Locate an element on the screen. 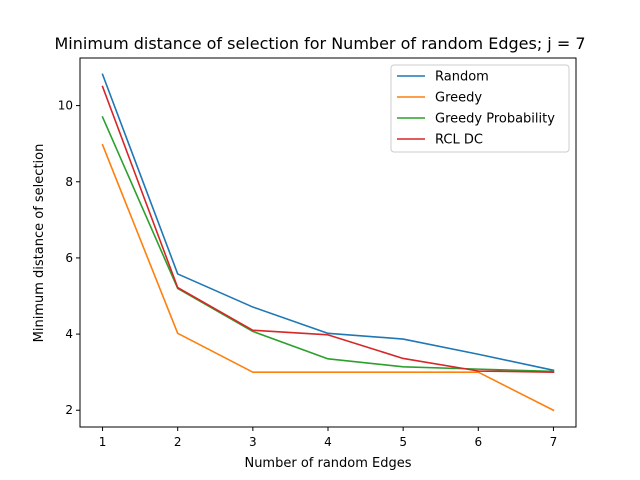 The image size is (640, 480). legend: Random Greedy Greedy Probability RCL DC is located at coordinates (480, 108).